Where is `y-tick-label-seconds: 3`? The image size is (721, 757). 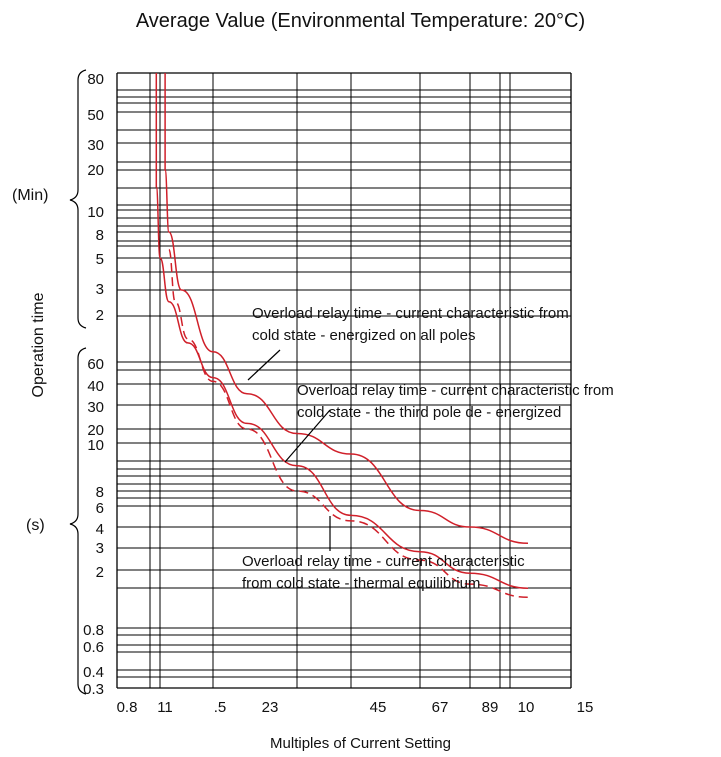
y-tick-label-seconds: 3 is located at coordinates (100, 548).